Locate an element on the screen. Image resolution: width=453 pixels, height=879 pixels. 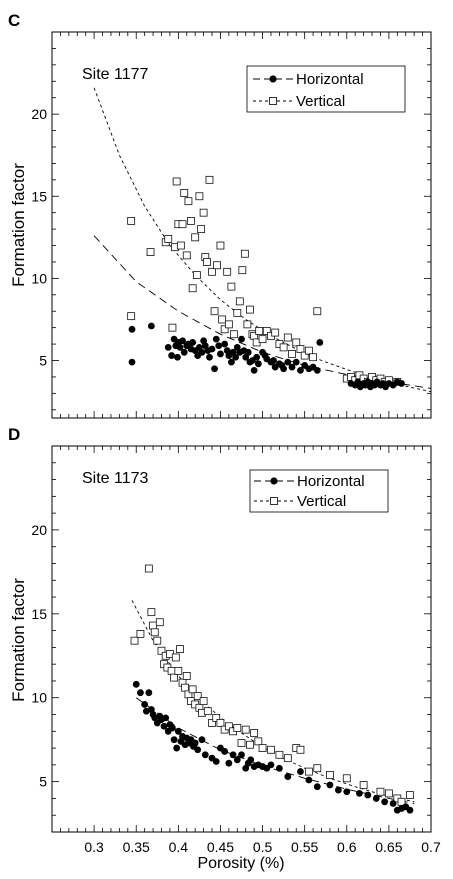
x-tick-label: 0.3 is located at coordinates (94, 847).